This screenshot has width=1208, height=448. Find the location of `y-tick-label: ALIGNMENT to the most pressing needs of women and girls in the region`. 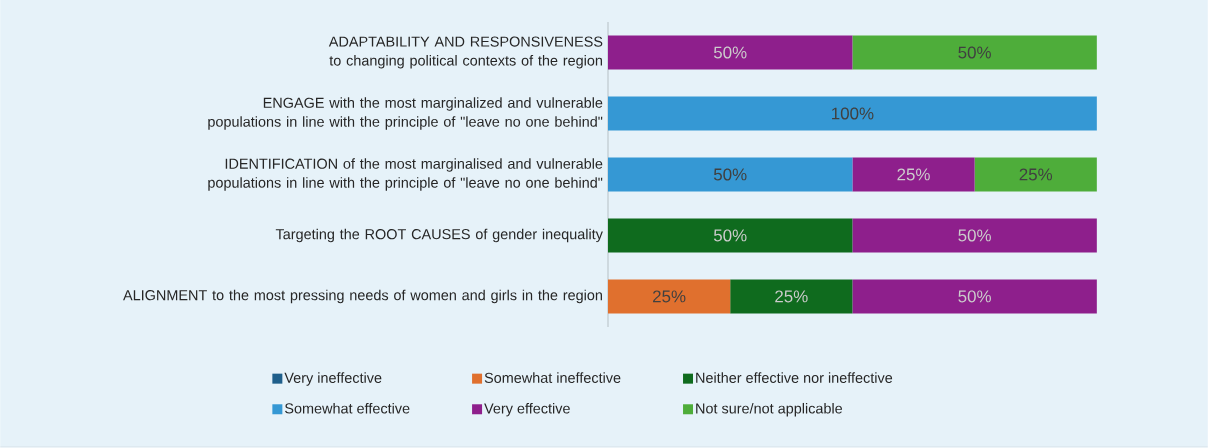

y-tick-label: ALIGNMENT to the most pressing needs of women and girls in the region is located at coordinates (362, 296).